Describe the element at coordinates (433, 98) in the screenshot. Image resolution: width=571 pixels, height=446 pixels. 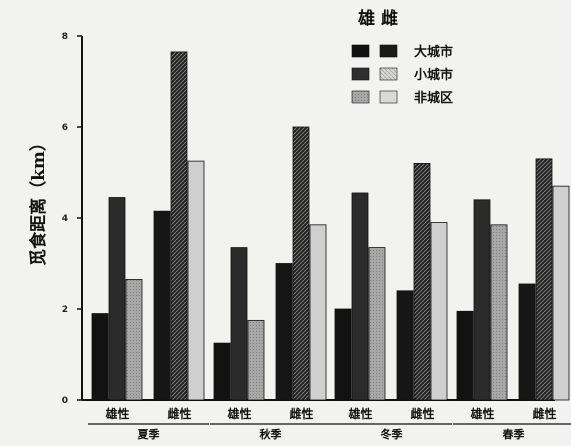
I see `legend-label: 非城区` at that location.